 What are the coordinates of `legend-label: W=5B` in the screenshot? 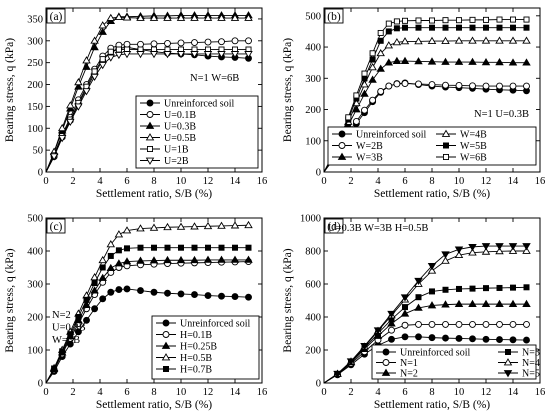 It's located at (473, 146).